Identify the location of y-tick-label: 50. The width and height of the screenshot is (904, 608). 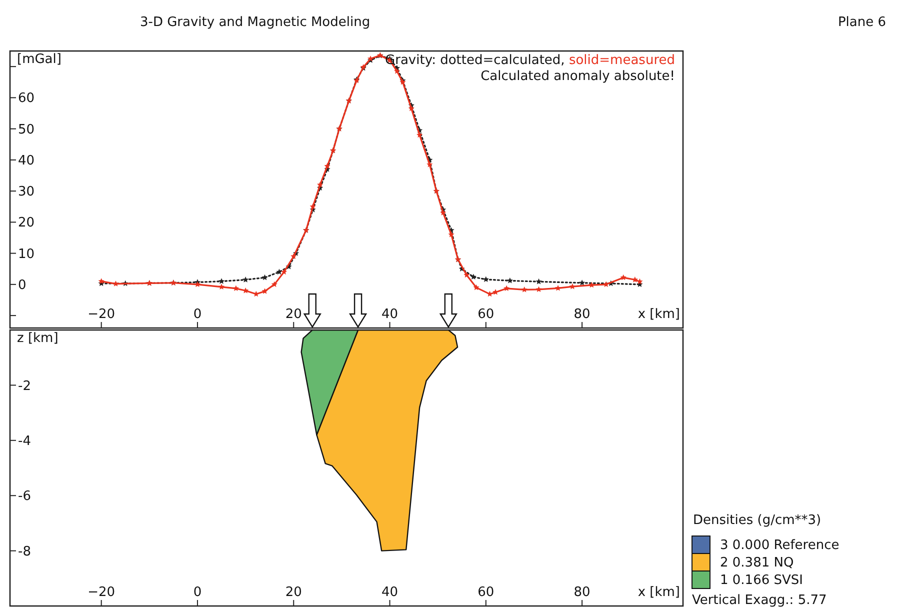
(26, 130).